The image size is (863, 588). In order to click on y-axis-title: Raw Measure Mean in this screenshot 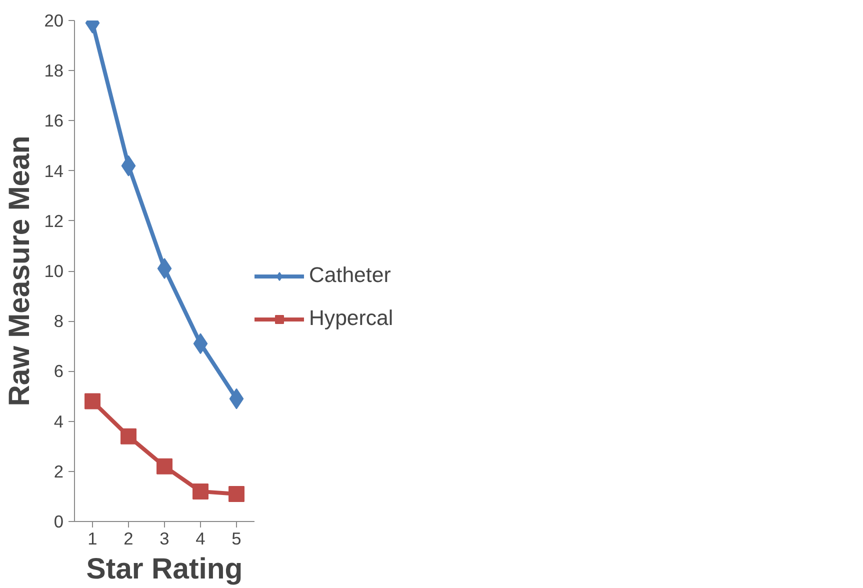, I will do `click(19, 271)`.